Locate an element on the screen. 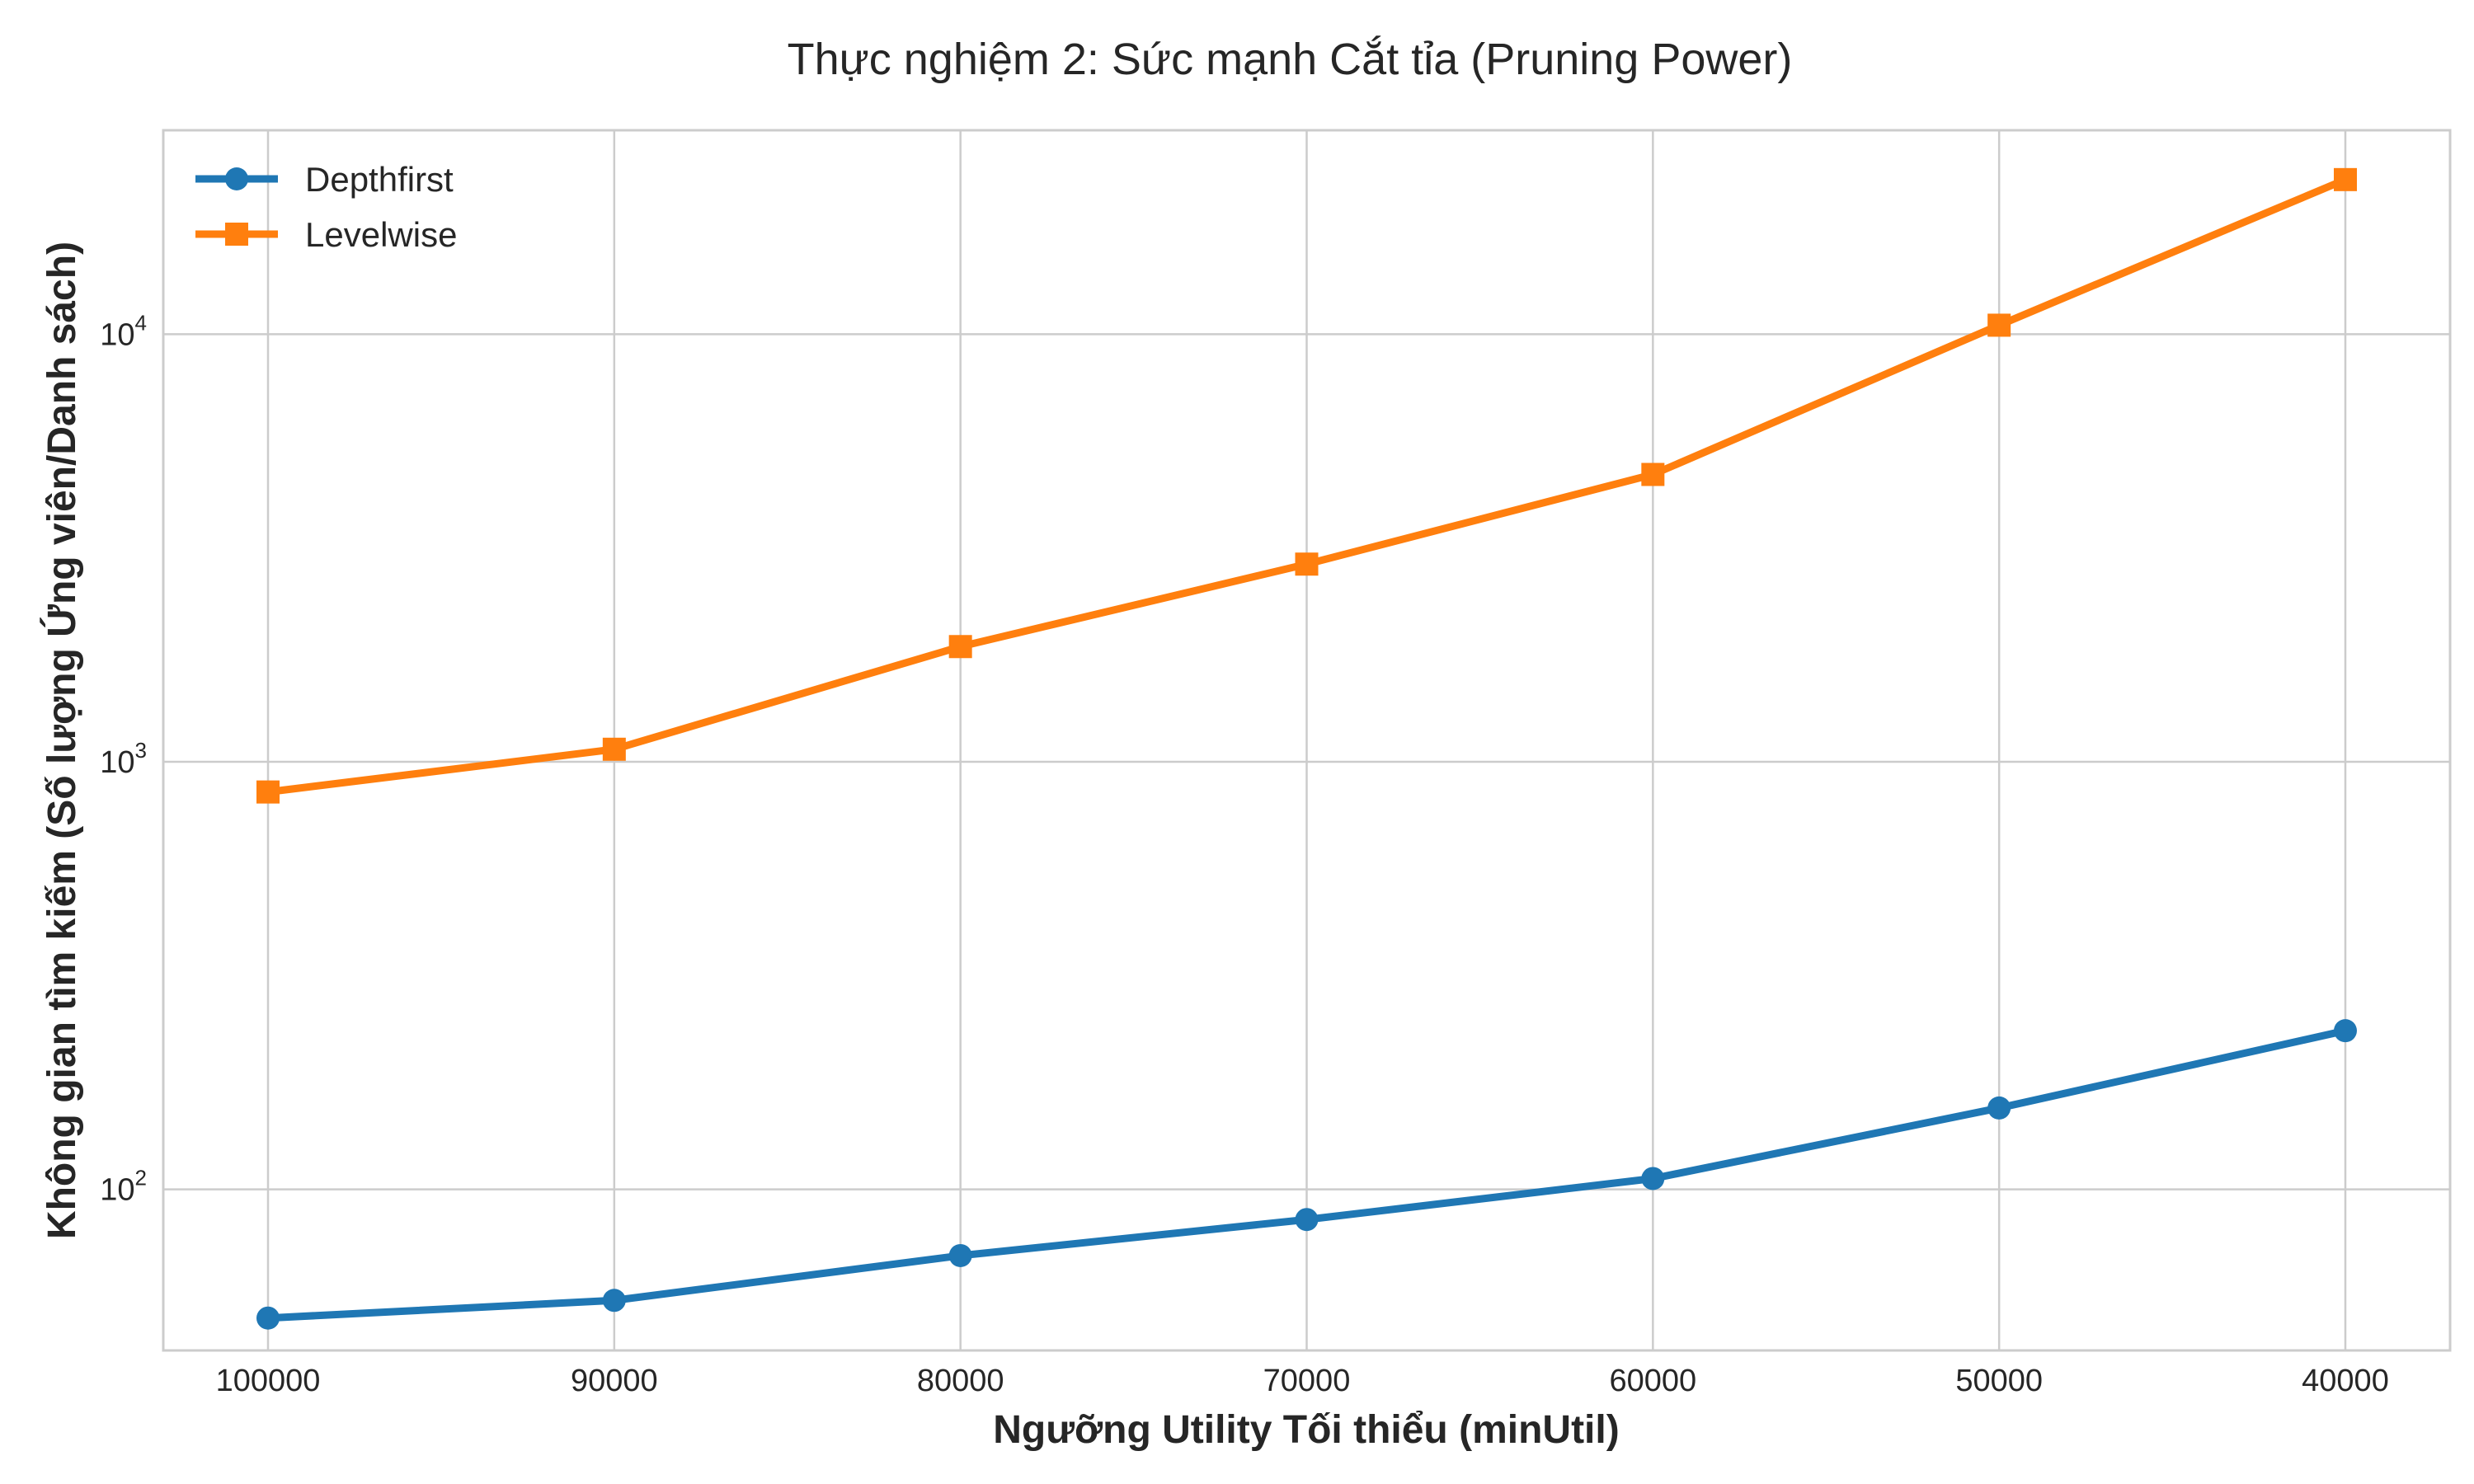 The image size is (2474, 1484). y-axis-ticks: 10² 10³ 10⁴ is located at coordinates (123, 758).